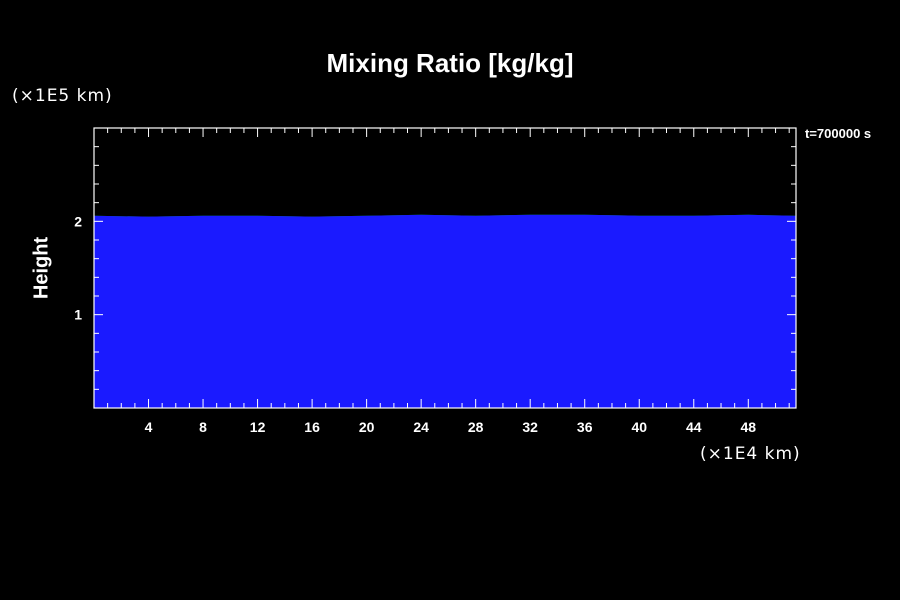 This screenshot has width=900, height=600. Describe the element at coordinates (203, 427) in the screenshot. I see `x-tick-label: 8` at that location.